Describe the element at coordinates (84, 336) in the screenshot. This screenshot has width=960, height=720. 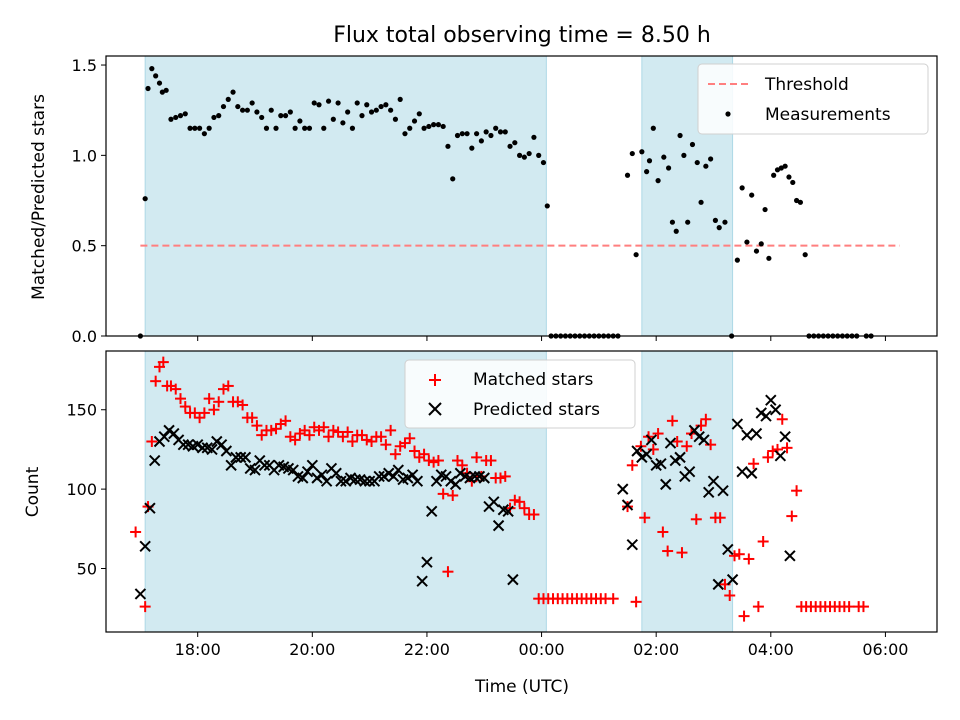
I see `y-tick-label: 0.0` at that location.